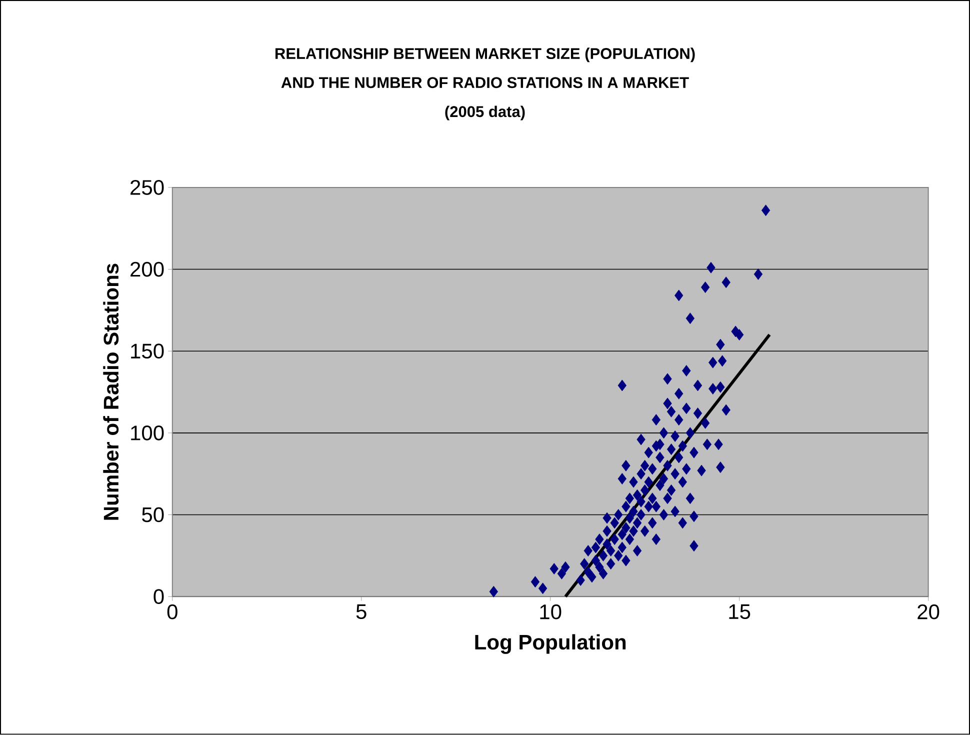  I want to click on y-tick-label: 200, so click(147, 269).